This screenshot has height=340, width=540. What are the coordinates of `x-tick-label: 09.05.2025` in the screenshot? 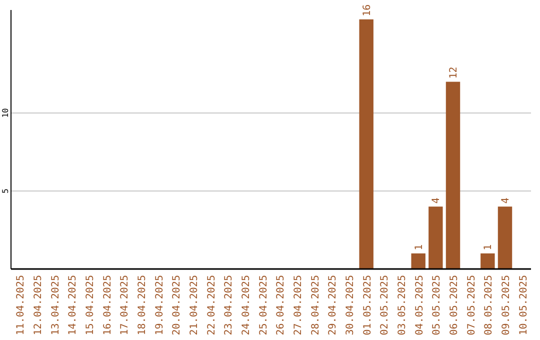 It's located at (506, 305).